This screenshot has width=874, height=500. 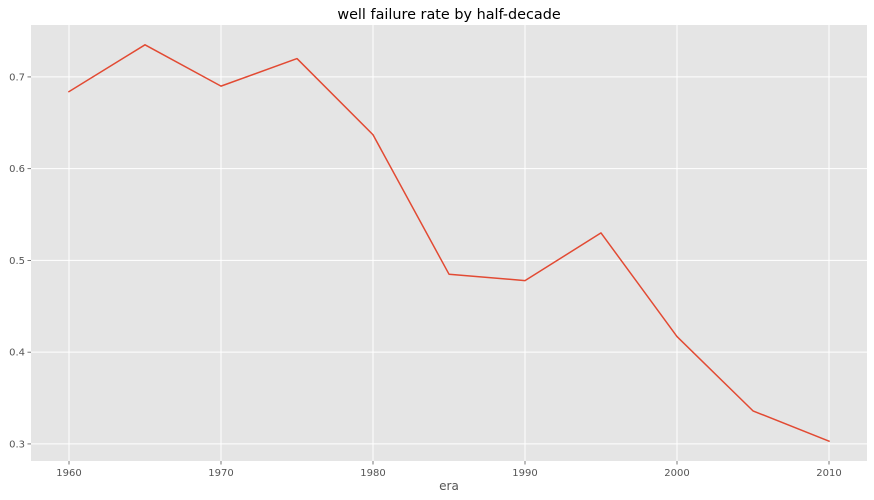 I want to click on x-tick-label: 1980, so click(x=372, y=473).